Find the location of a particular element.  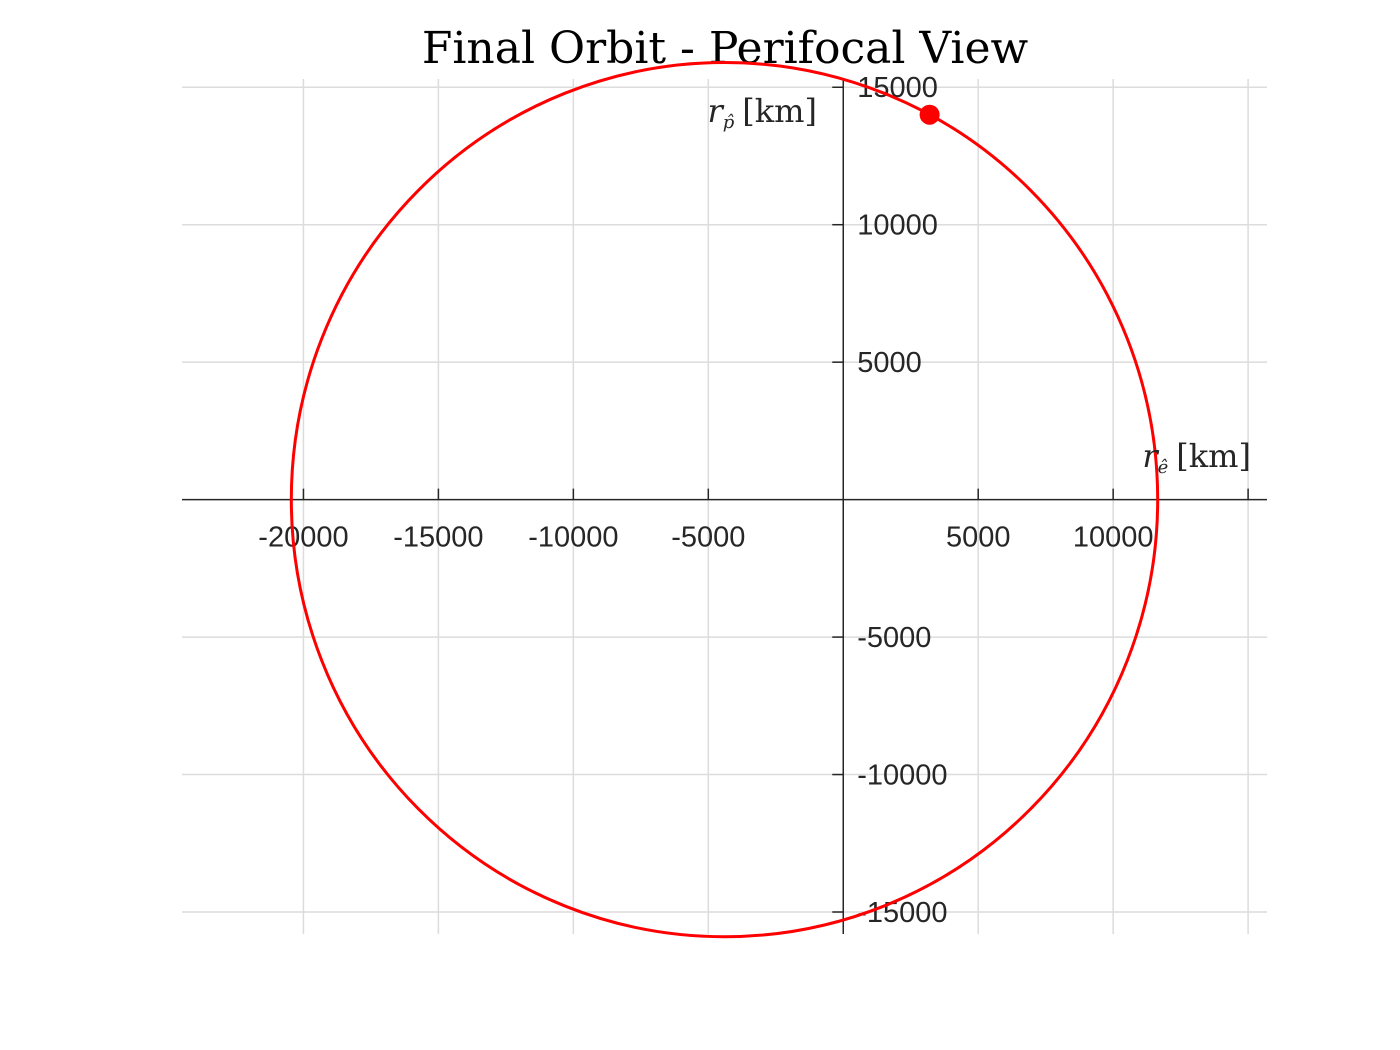

y-axis-label-subscript: p̂ is located at coordinates (729, 122).